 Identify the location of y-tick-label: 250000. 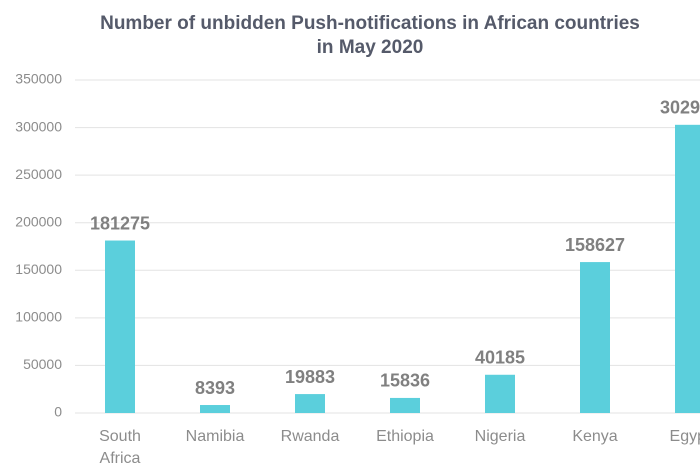
(38, 174).